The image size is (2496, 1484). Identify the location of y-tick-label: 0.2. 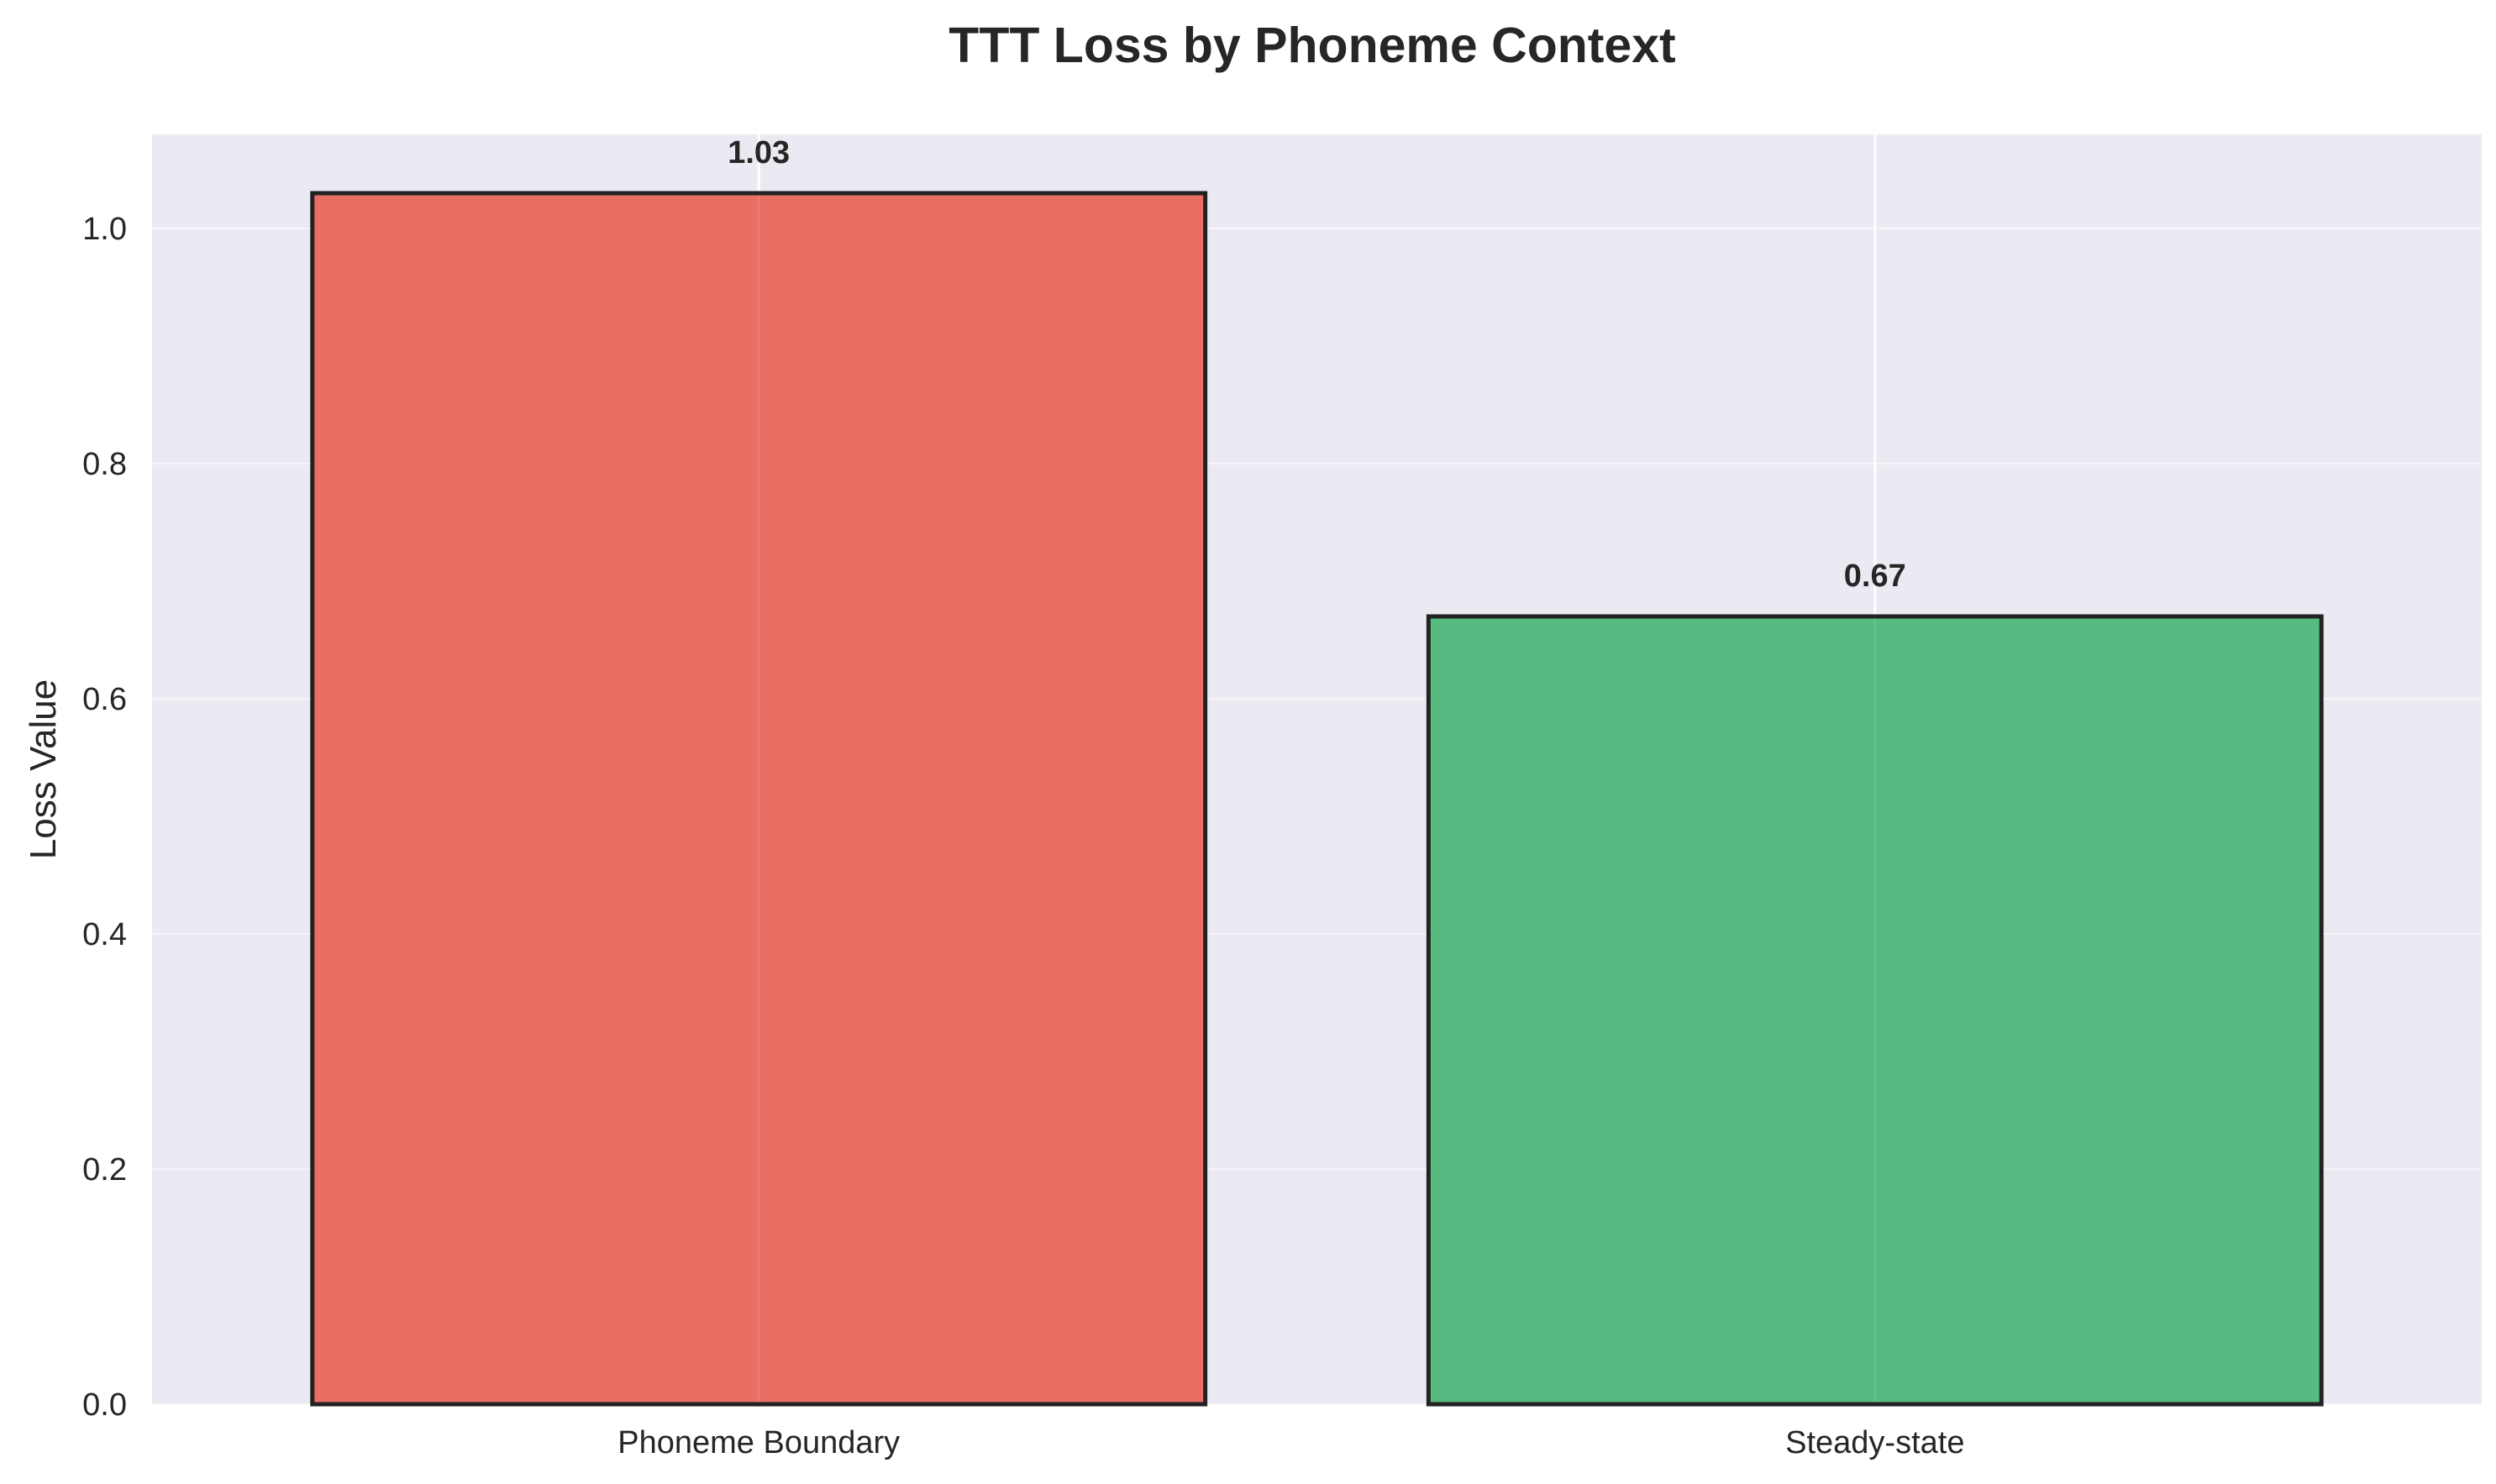
(104, 1170).